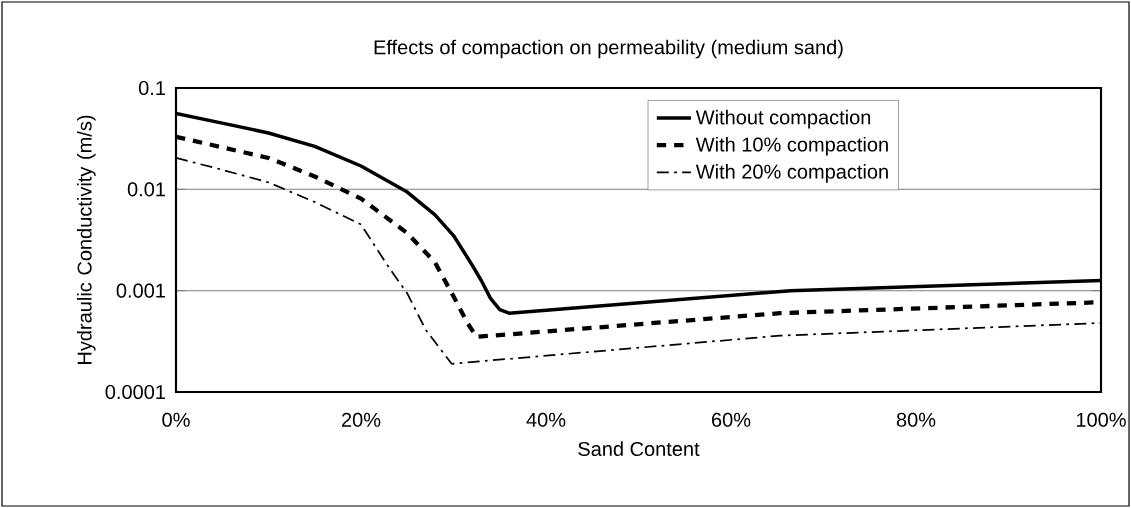 This screenshot has width=1131, height=508. Describe the element at coordinates (135, 392) in the screenshot. I see `y-tick-label: 0.0001` at that location.